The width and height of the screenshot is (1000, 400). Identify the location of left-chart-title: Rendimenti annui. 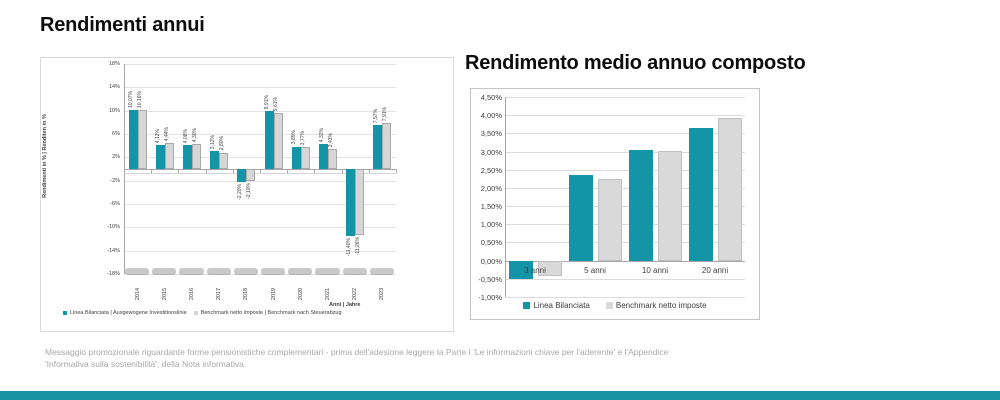
(122, 25).